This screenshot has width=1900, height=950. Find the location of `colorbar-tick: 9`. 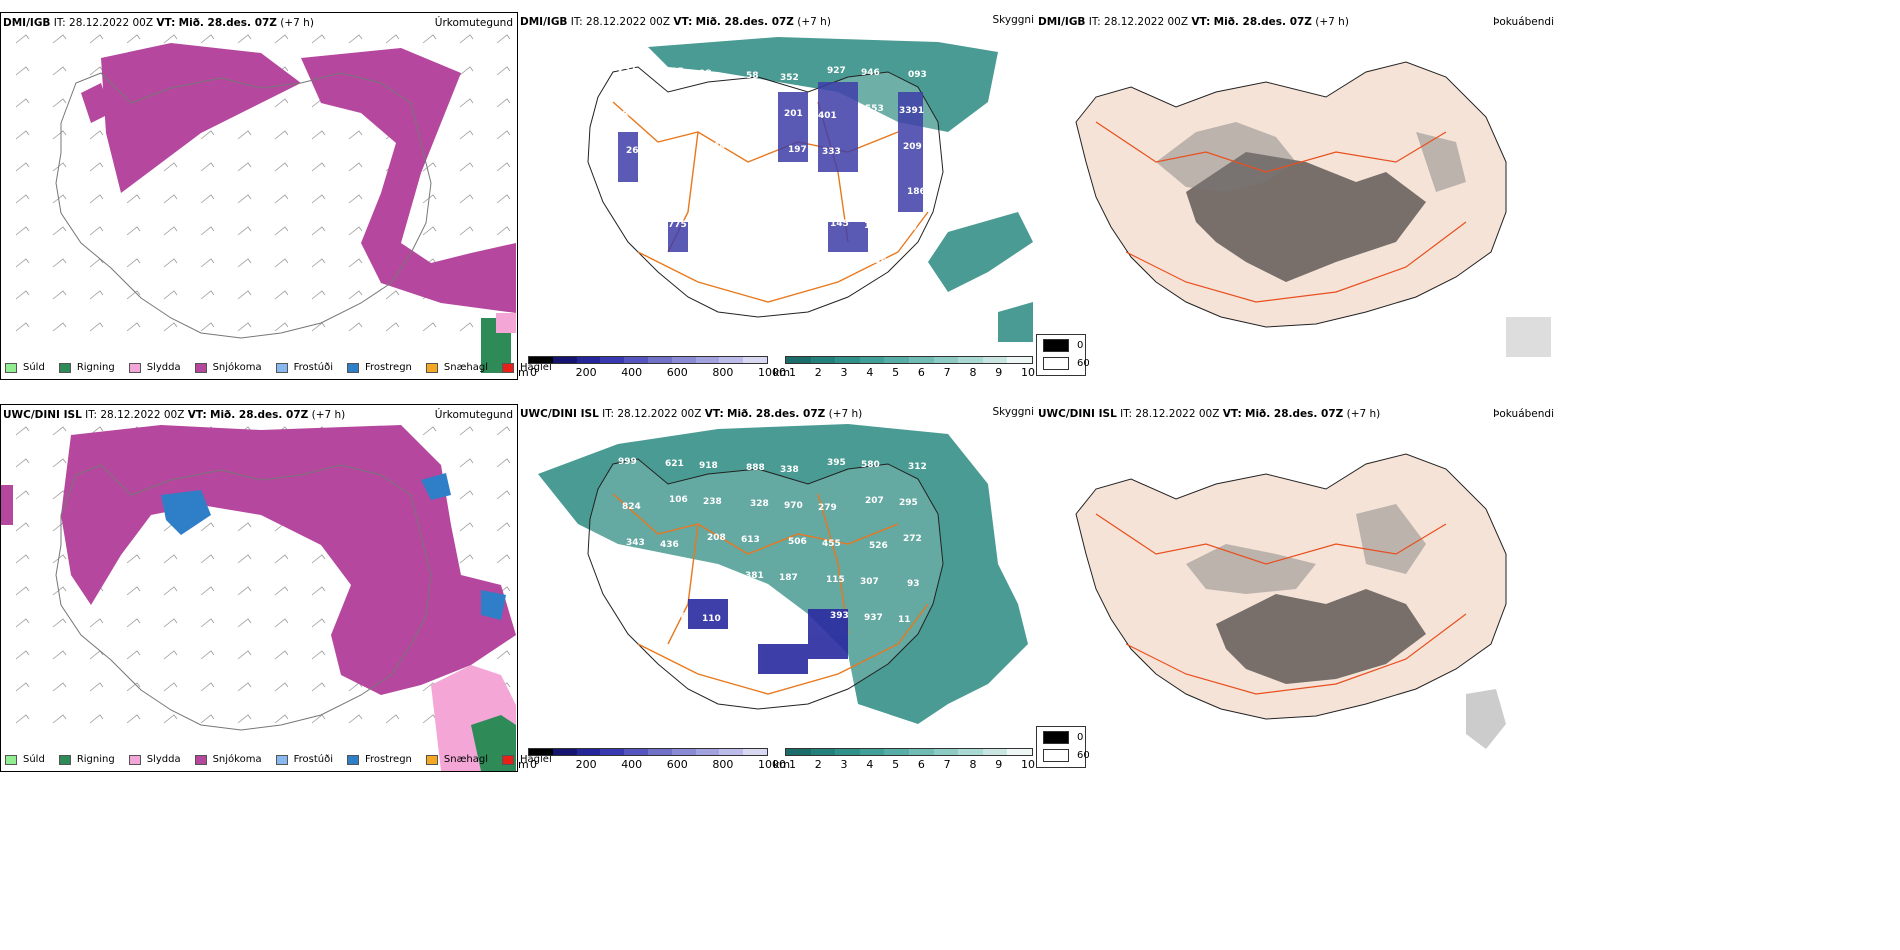

colorbar-tick: 9 is located at coordinates (999, 764).